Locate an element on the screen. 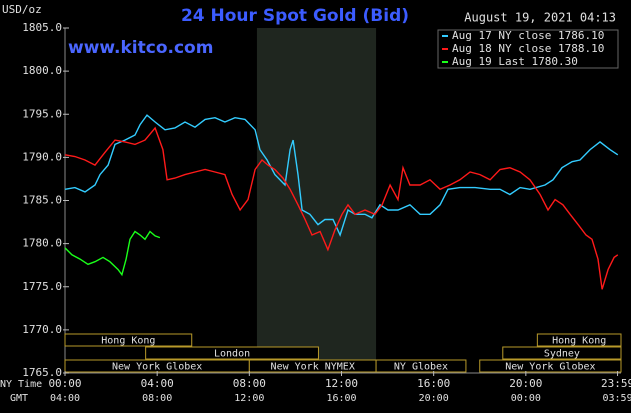  x-tick-label: 20:00 is located at coordinates (525, 383).